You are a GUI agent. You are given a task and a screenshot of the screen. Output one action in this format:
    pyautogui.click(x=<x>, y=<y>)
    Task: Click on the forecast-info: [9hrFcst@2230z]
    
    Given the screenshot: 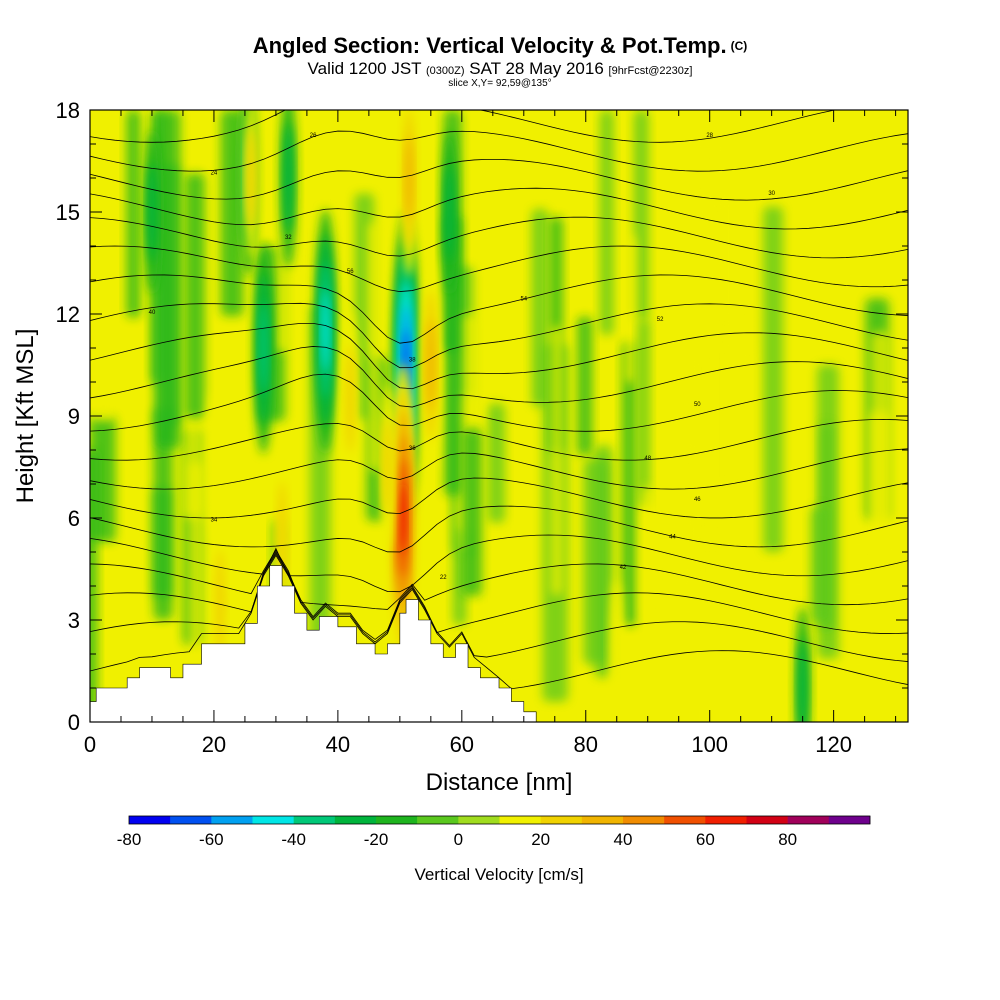 What is the action you would take?
    pyautogui.click(x=650, y=71)
    